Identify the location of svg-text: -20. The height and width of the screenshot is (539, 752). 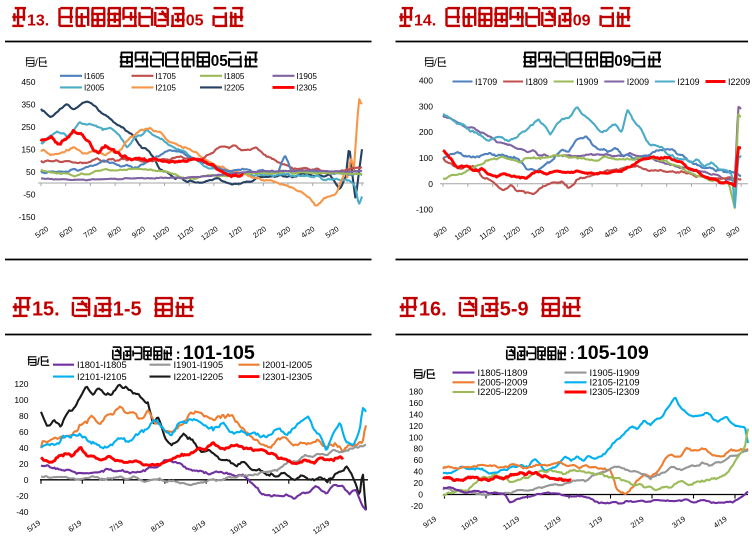
(22, 496).